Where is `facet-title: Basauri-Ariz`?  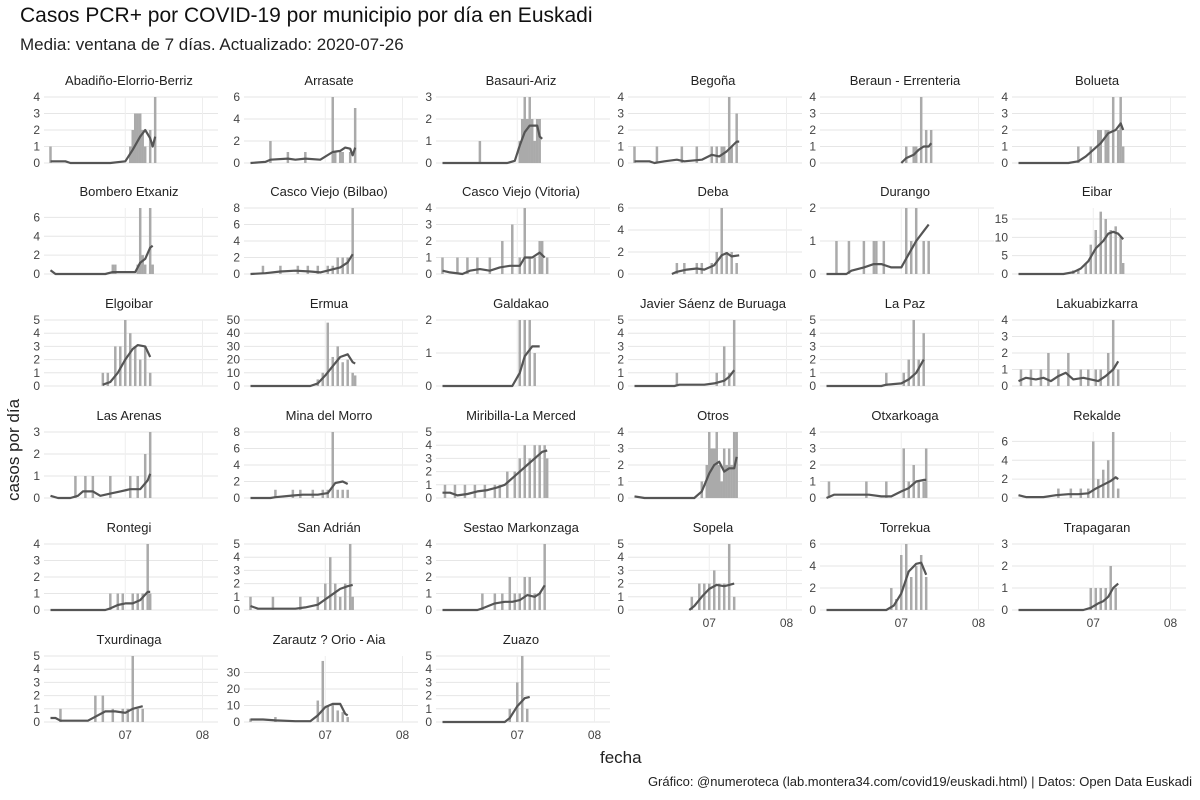 facet-title: Basauri-Ariz is located at coordinates (521, 80).